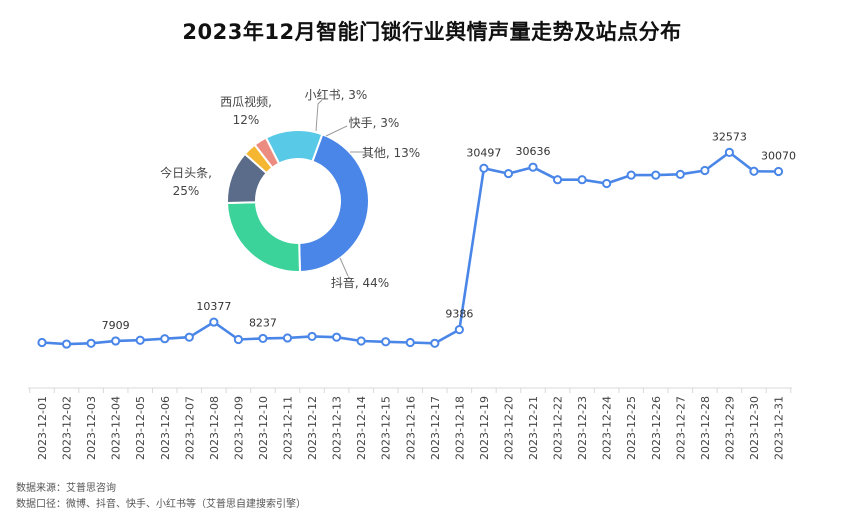 Image resolution: width=864 pixels, height=519 pixels. Describe the element at coordinates (186, 181) in the screenshot. I see `donut-slice-label: 今日头条, 25%` at that location.